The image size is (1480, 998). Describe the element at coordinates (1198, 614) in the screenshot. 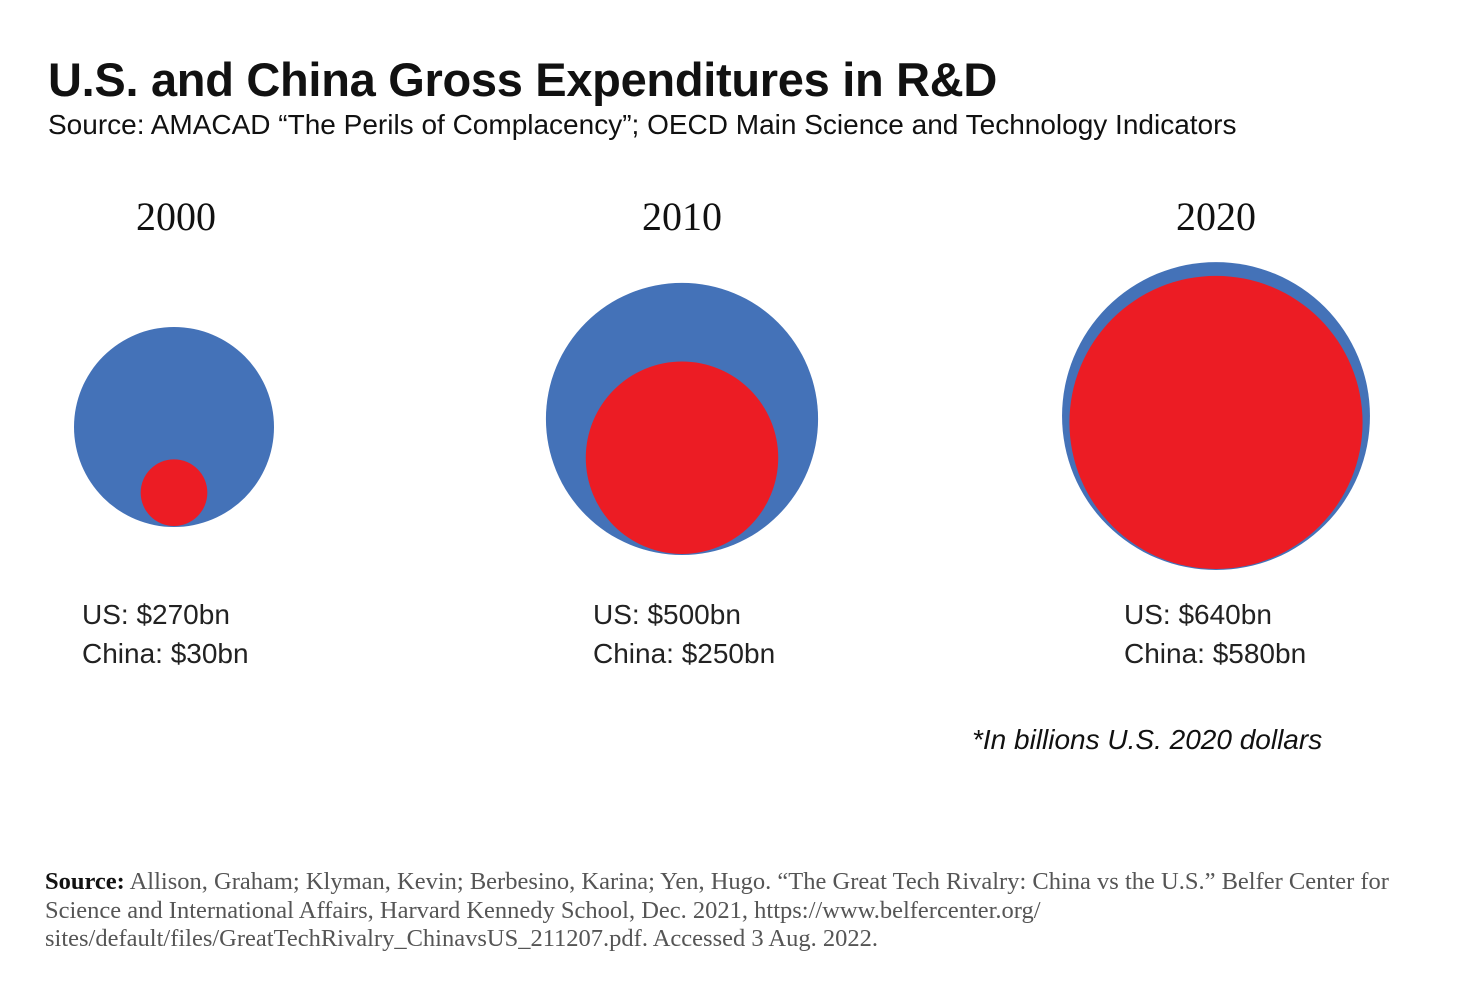

I see `us-value-label-2020: US: $640bn` at that location.